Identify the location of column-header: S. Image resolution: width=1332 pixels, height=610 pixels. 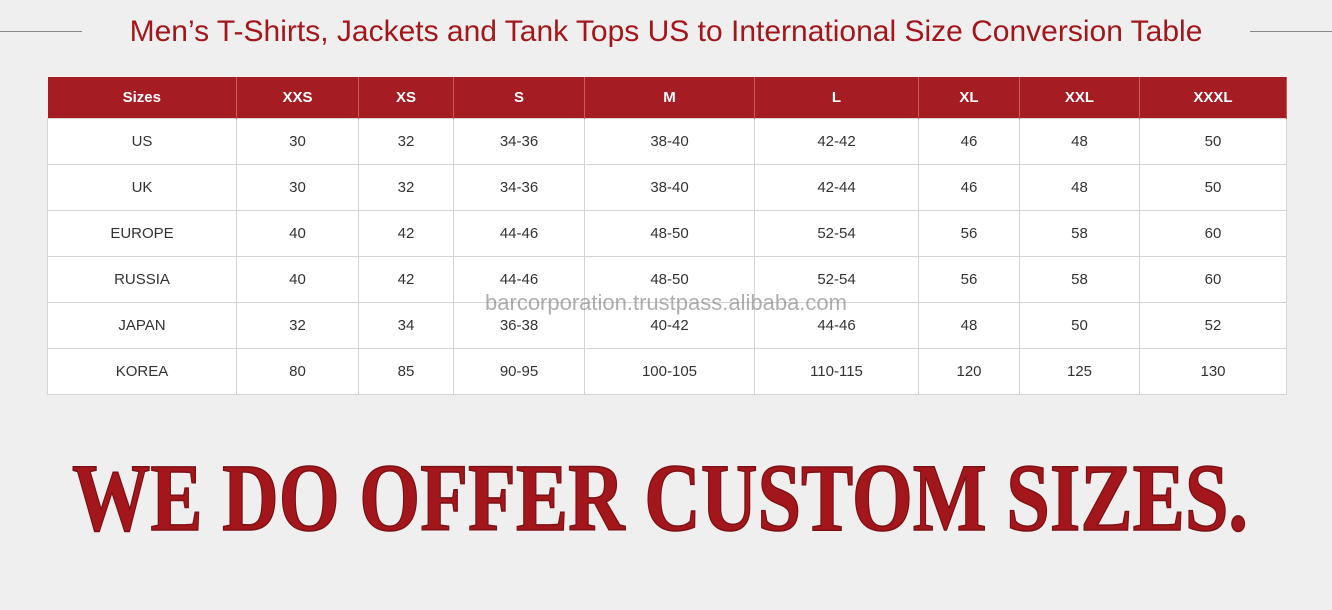
(519, 98).